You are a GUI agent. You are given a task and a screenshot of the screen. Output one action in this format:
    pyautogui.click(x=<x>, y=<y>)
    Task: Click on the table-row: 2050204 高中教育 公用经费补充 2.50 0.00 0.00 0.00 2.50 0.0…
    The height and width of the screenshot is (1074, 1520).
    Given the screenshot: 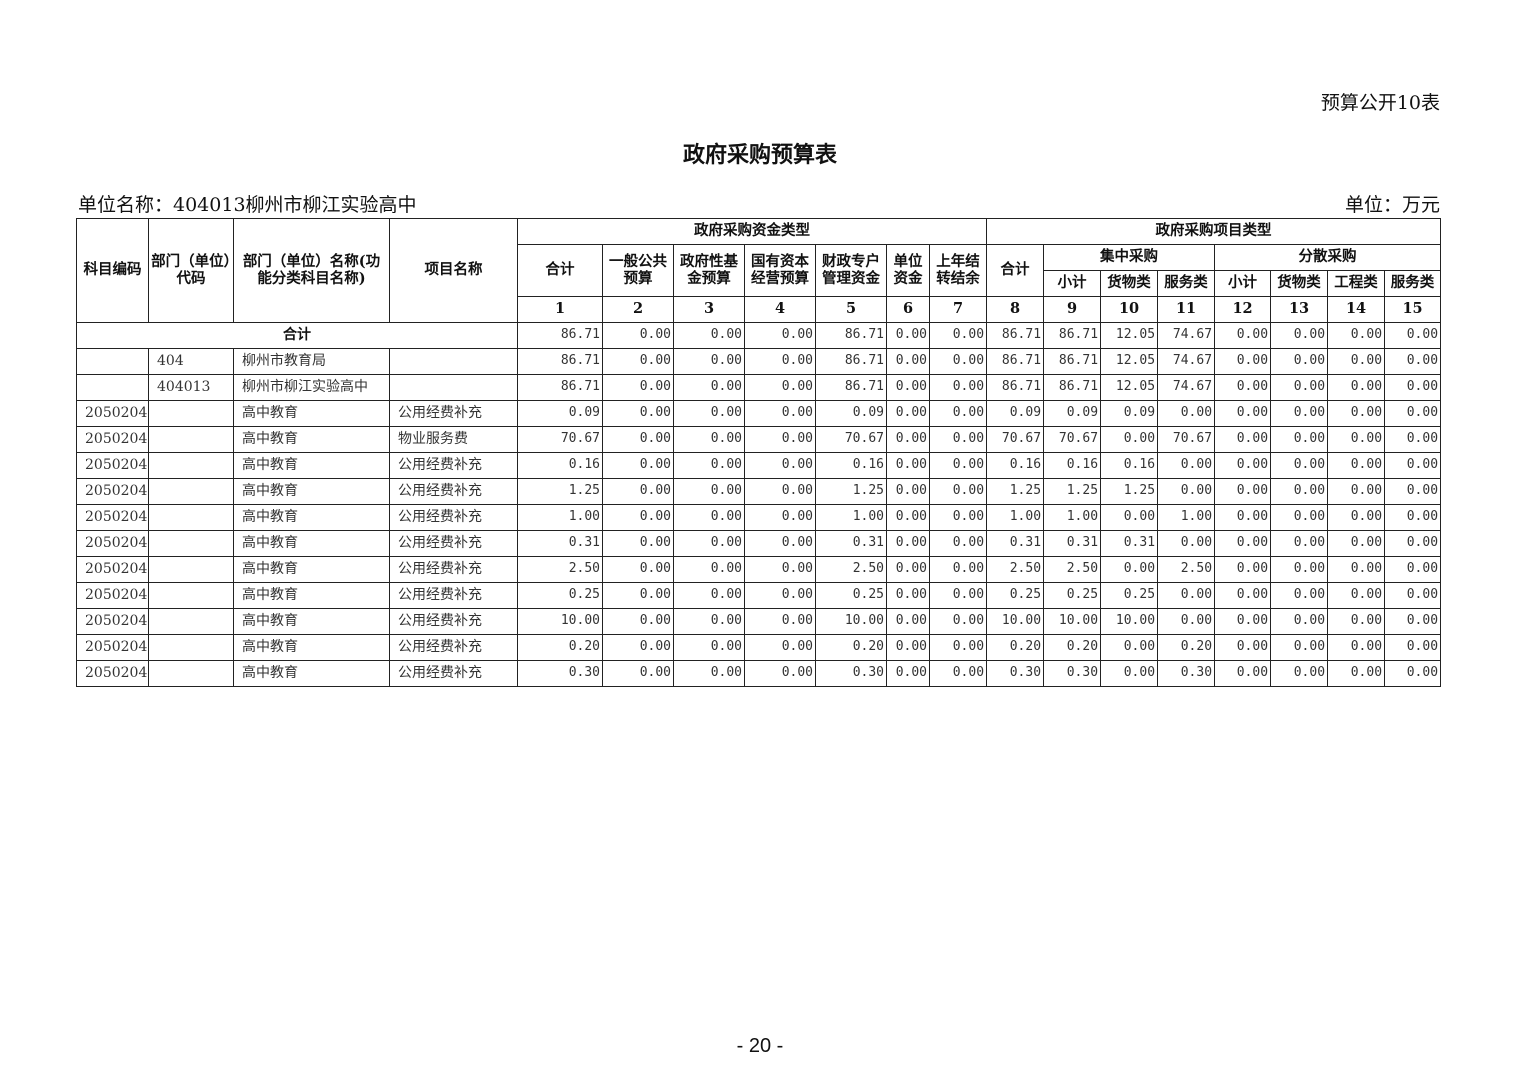 What is the action you would take?
    pyautogui.click(x=759, y=569)
    